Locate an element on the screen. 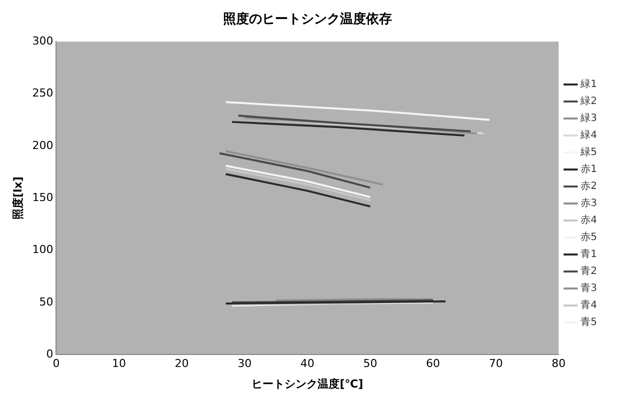 This screenshot has height=403, width=619. y-tick-label: 0 is located at coordinates (50, 353).